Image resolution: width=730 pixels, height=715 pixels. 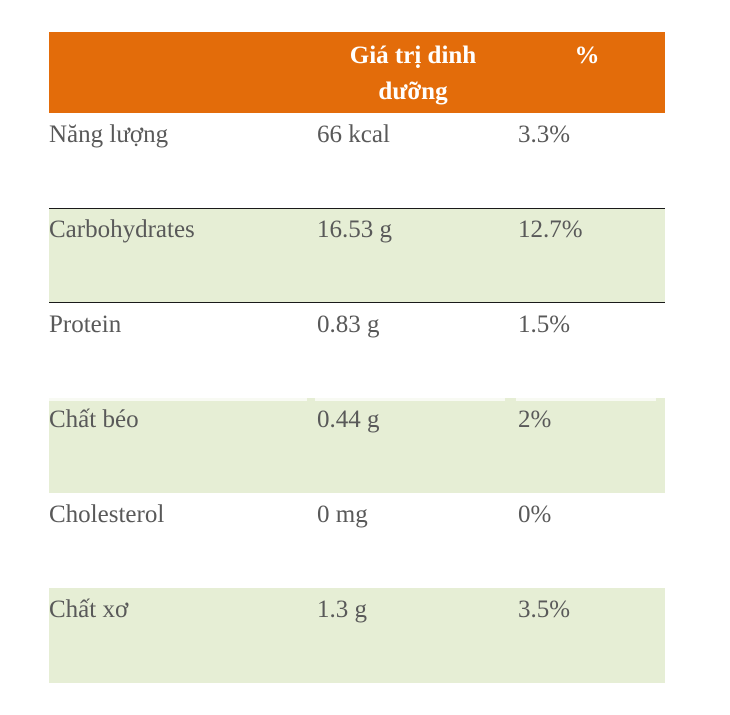 What do you see at coordinates (357, 350) in the screenshot?
I see `table-row: Protein 0.83 g 1.5%` at bounding box center [357, 350].